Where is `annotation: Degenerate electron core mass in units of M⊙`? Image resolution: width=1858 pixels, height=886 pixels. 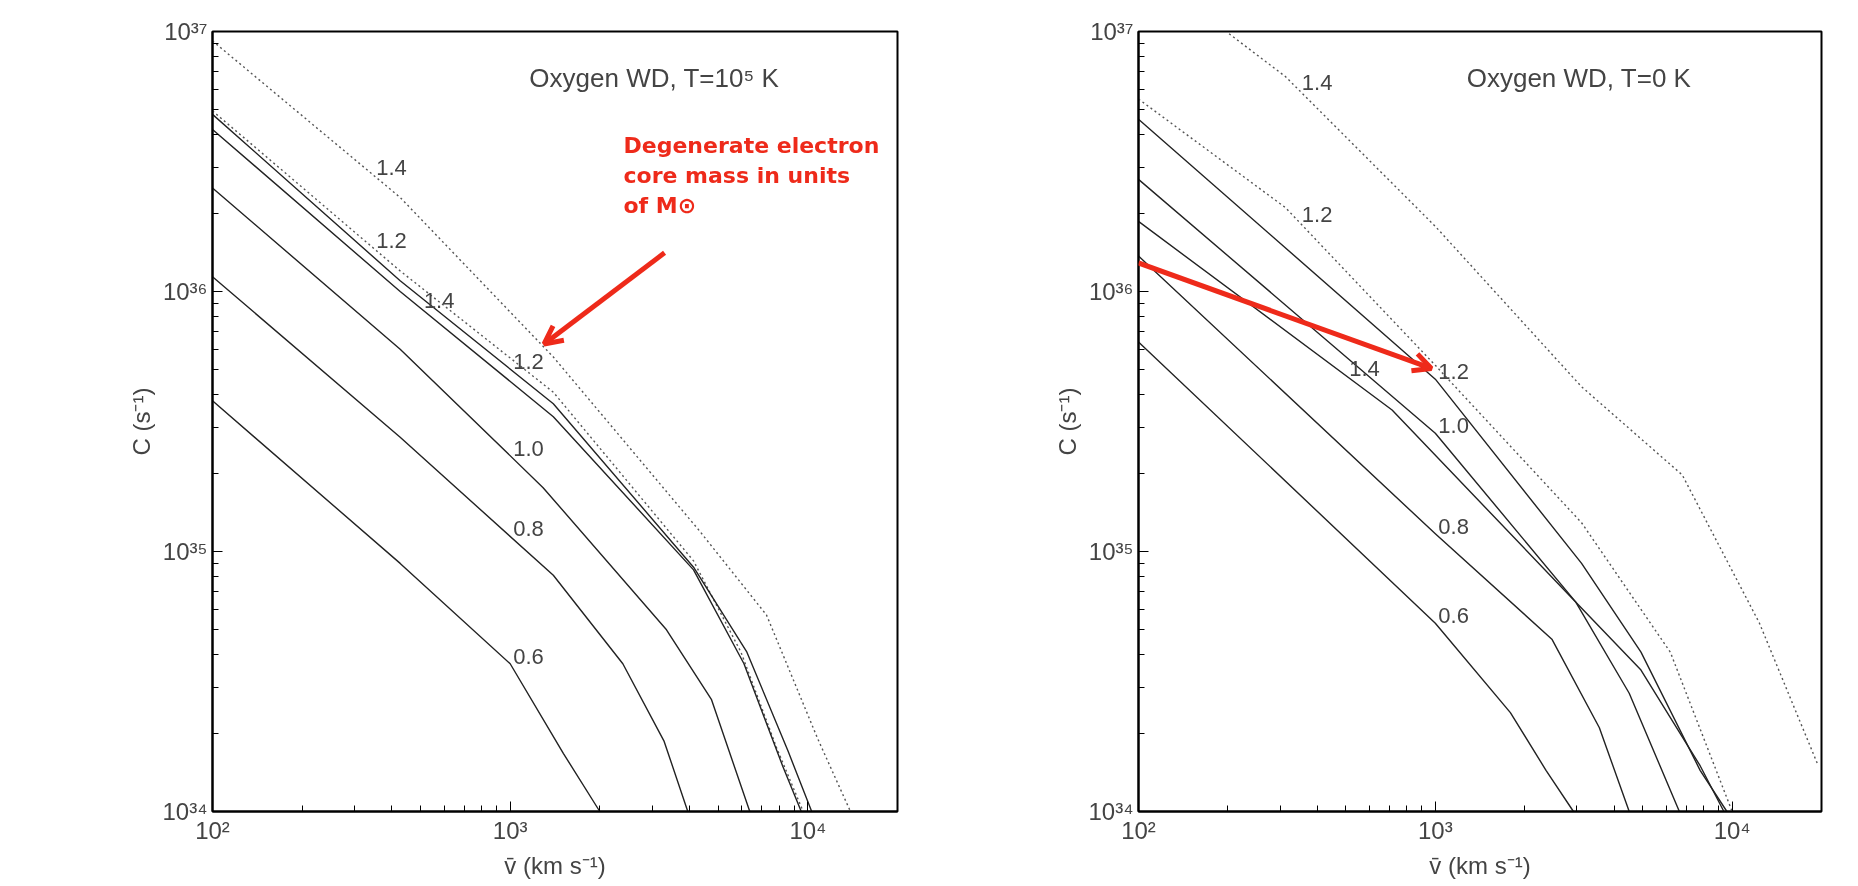 annotation: Degenerate electron core mass in units of M⊙ is located at coordinates (751, 175).